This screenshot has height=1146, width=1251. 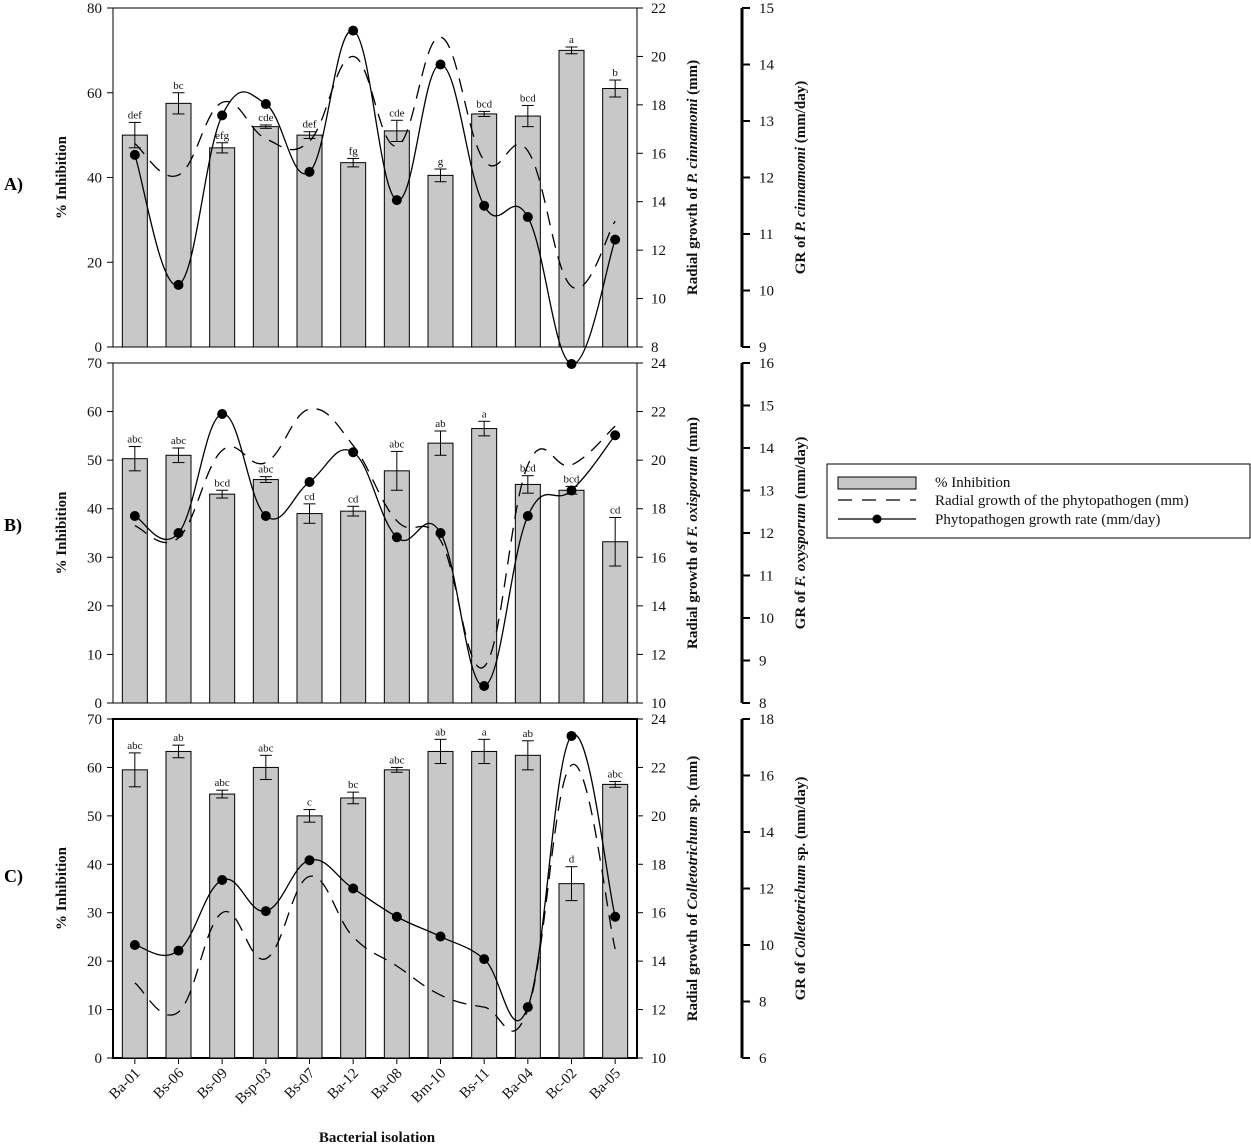 I want to click on y-mid-axis-title-species: Colletotrichum, so click(x=693, y=862).